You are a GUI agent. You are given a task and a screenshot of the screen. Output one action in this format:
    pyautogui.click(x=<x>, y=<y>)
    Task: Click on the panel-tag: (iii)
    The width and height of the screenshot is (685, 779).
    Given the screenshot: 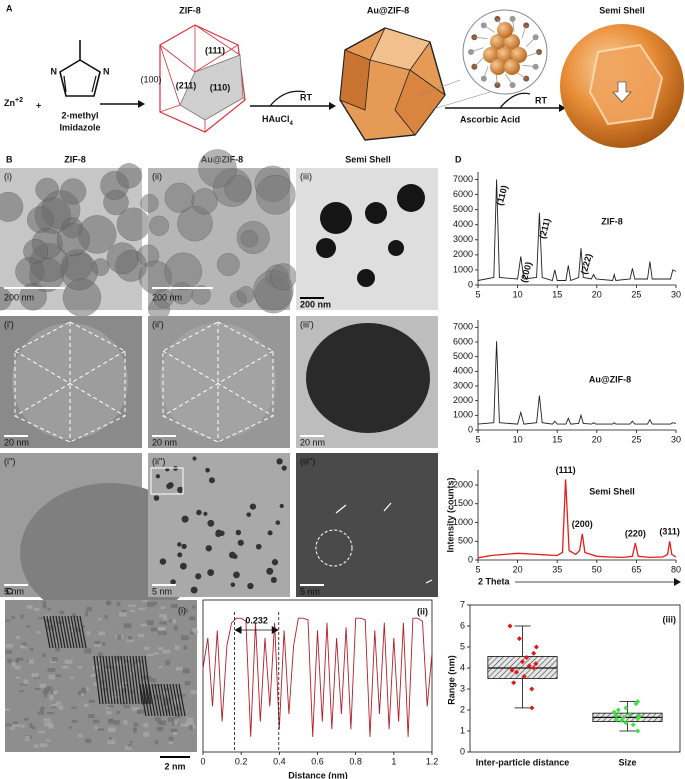 What is the action you would take?
    pyautogui.click(x=670, y=619)
    